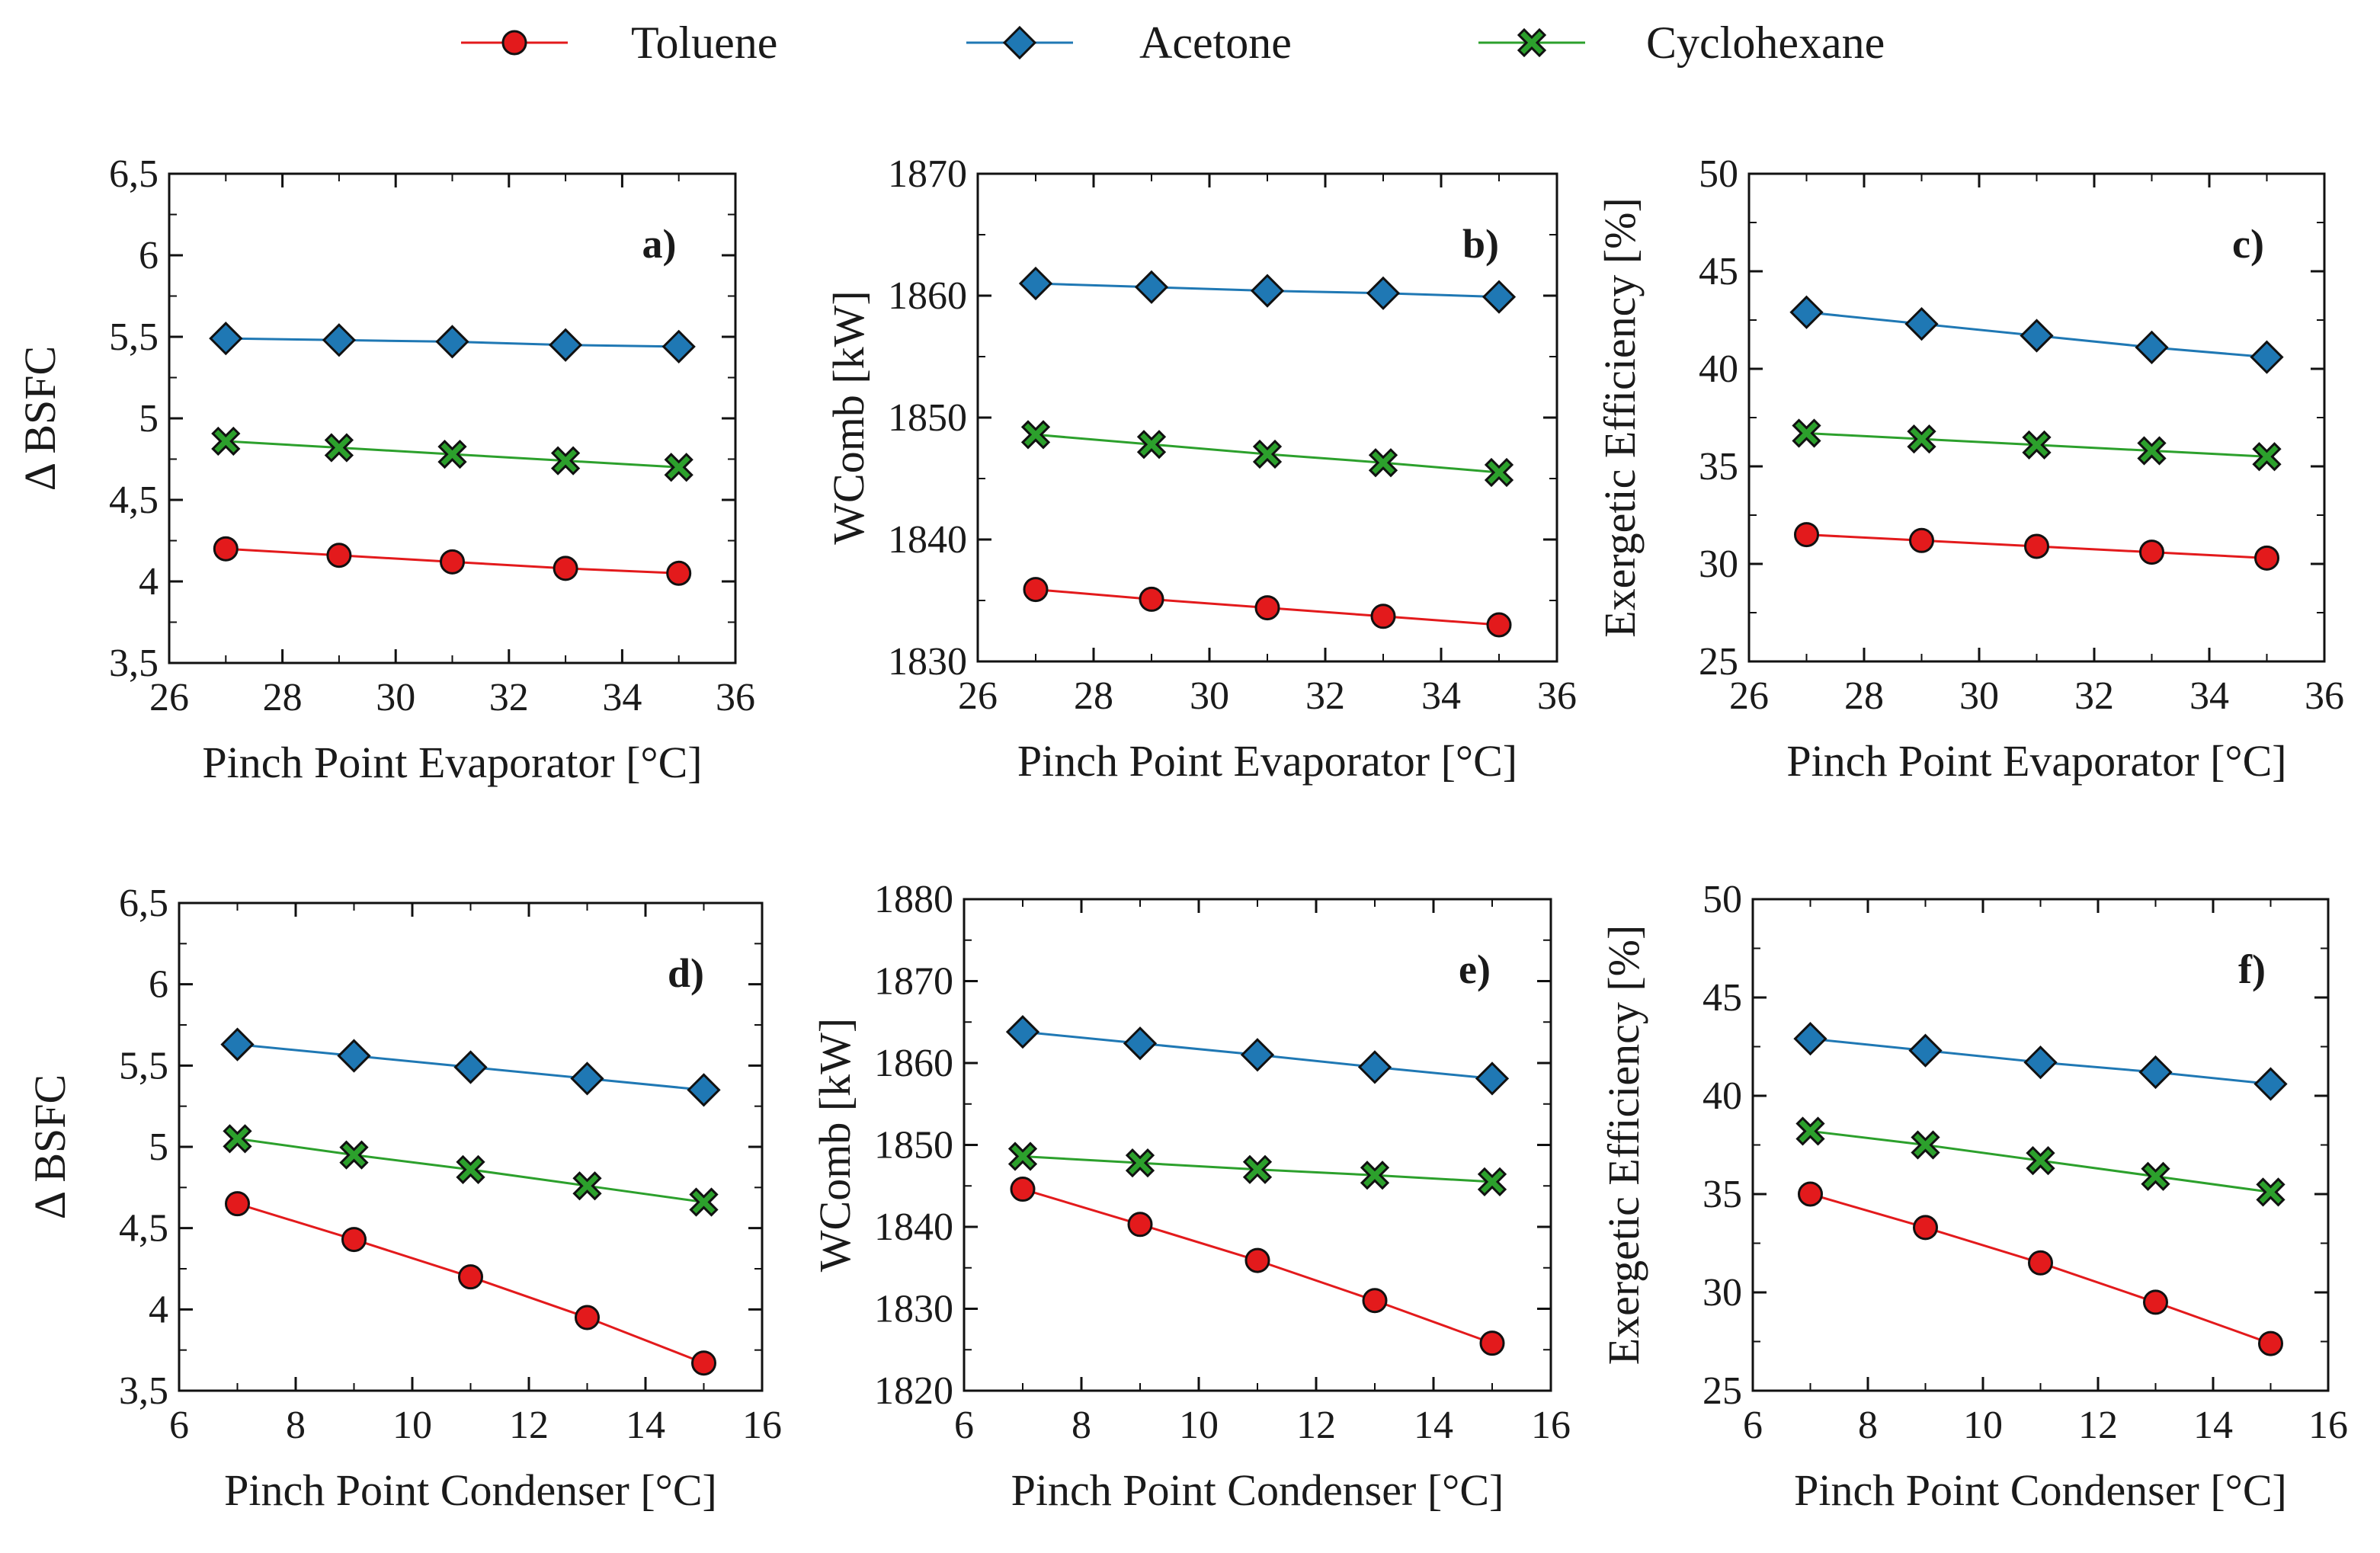 The width and height of the screenshot is (2380, 1553). What do you see at coordinates (622, 698) in the screenshot?
I see `panel-a-xtick-label: 34` at bounding box center [622, 698].